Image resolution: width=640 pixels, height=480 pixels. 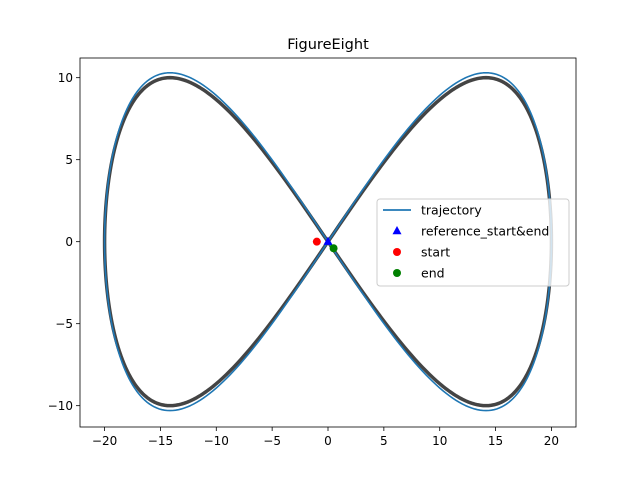 I want to click on legend-label: end, so click(x=433, y=273).